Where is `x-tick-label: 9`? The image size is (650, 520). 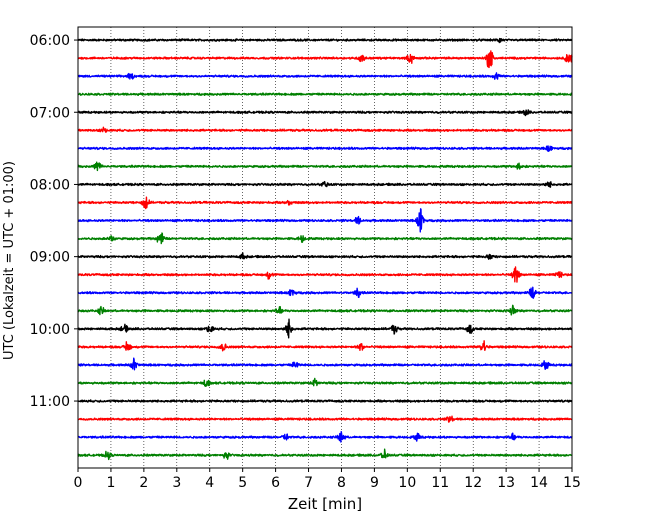 x-tick-label: 9 is located at coordinates (374, 483).